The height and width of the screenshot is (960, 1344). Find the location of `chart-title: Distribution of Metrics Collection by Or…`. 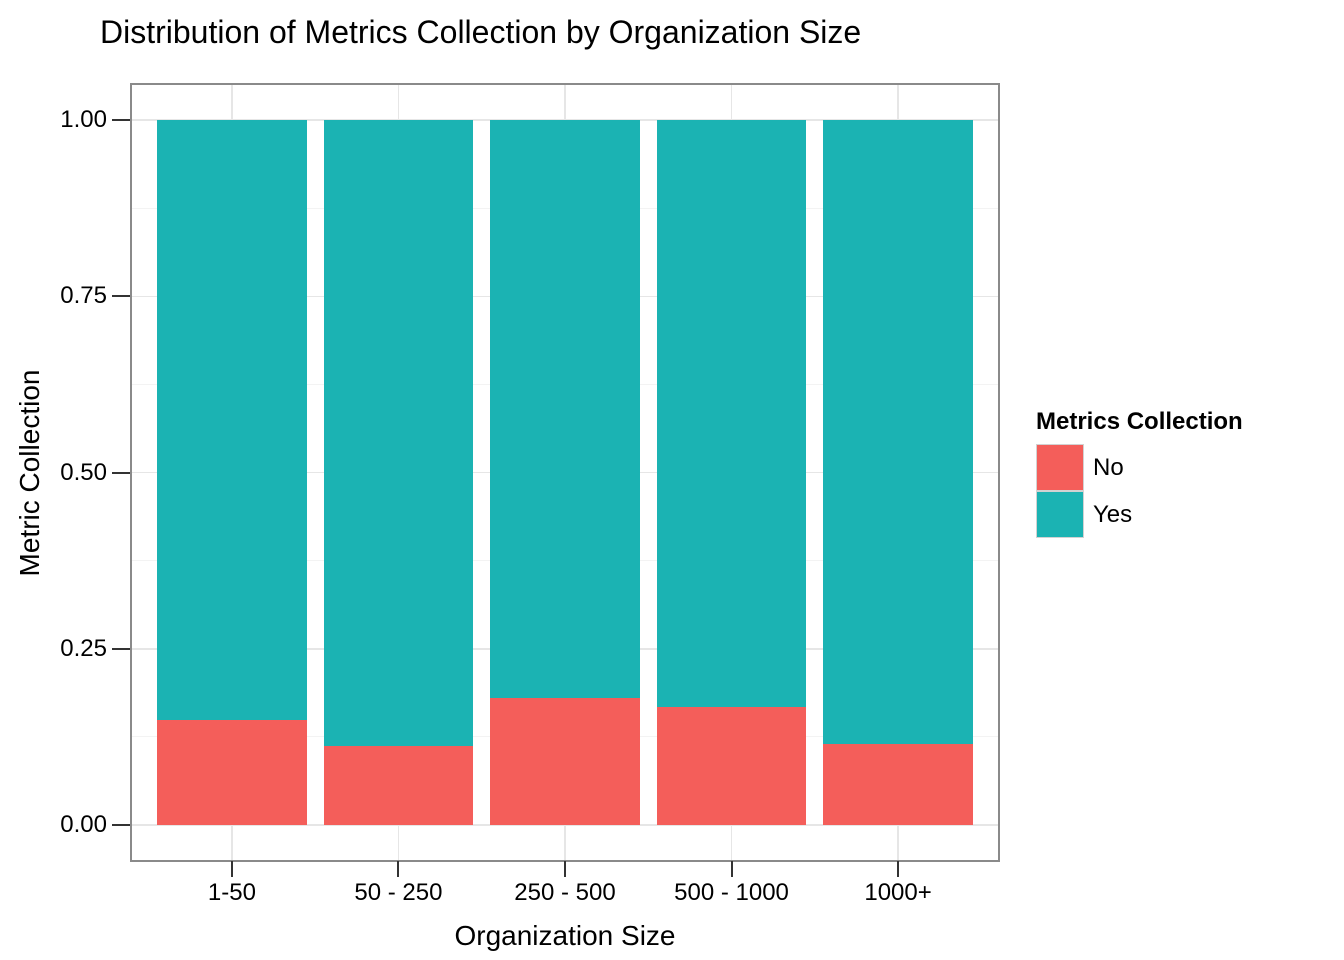

chart-title: Distribution of Metrics Collection by Or… is located at coordinates (481, 32).